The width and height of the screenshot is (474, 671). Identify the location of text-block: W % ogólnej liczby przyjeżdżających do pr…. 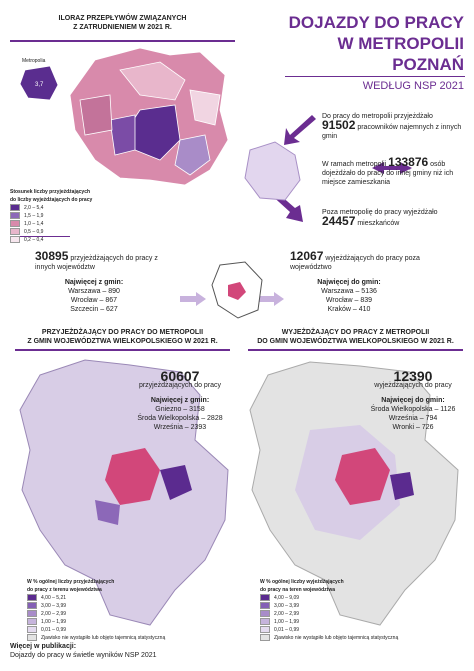
(127, 610).